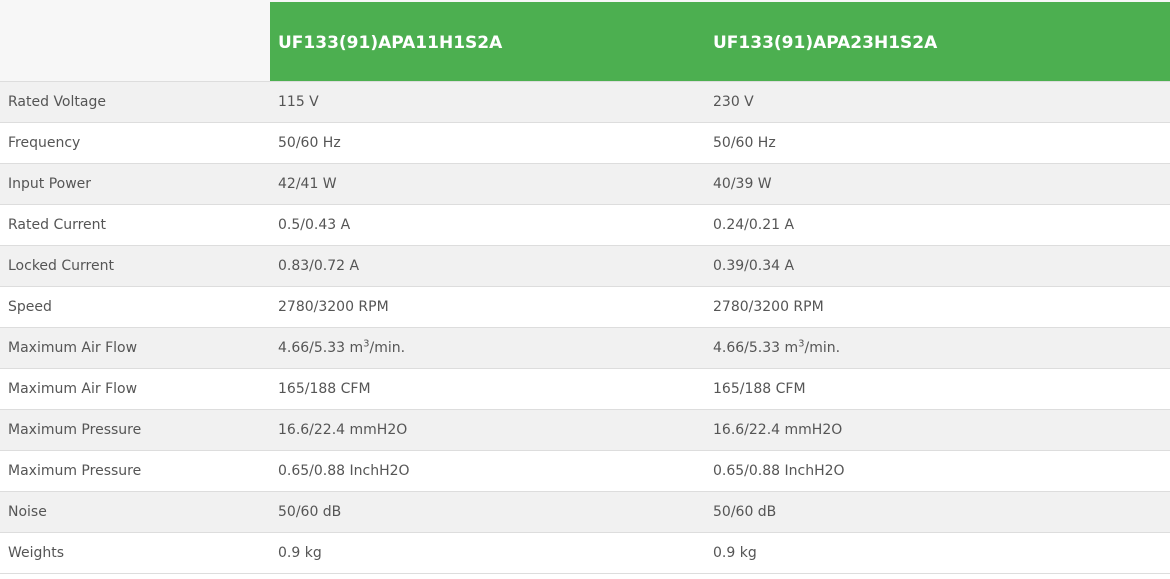 The height and width of the screenshot is (579, 1170). Describe the element at coordinates (585, 266) in the screenshot. I see `table-row: Locked Current 0.83/0.72 A 0.39/0.34 A` at that location.